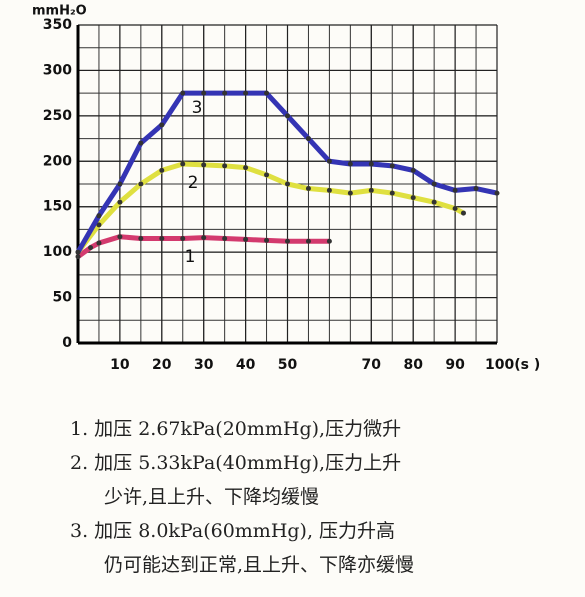 The image size is (585, 597). I want to click on x-tick-label: 100(s ), so click(512, 365).